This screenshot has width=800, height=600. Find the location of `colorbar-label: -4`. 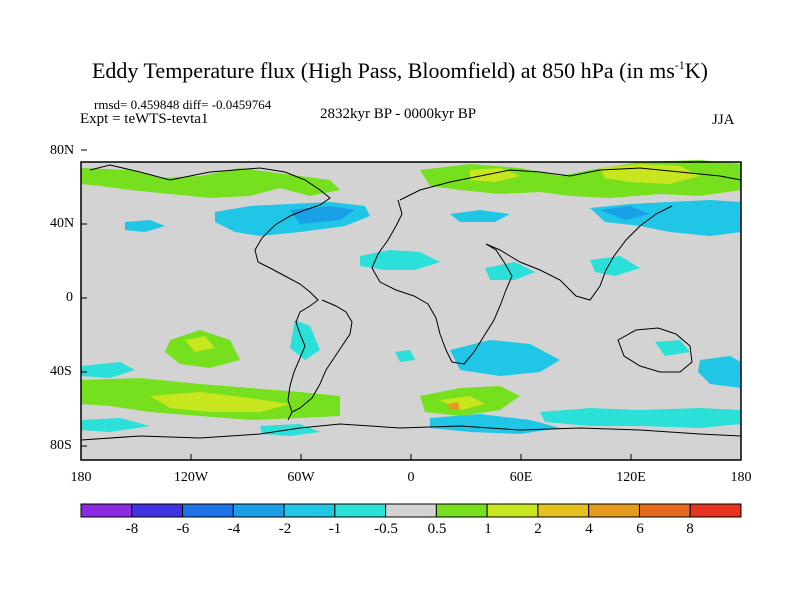

colorbar-label: -4 is located at coordinates (234, 529).